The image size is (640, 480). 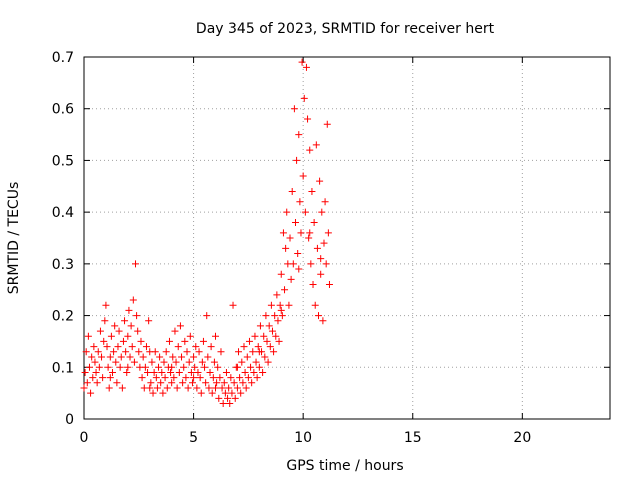 What do you see at coordinates (413, 438) in the screenshot?
I see `x-tick-label: 15` at bounding box center [413, 438].